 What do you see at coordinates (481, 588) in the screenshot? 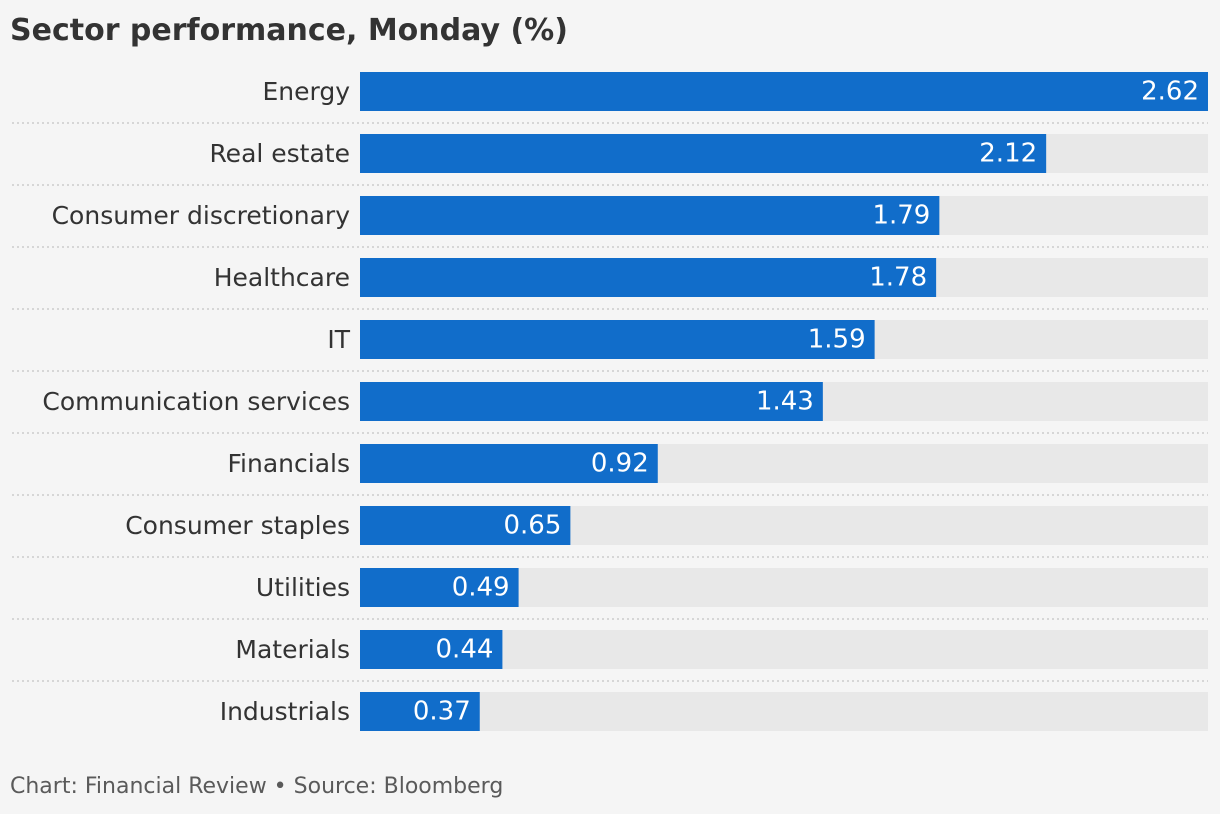
I see `value-label: 0.49` at bounding box center [481, 588].